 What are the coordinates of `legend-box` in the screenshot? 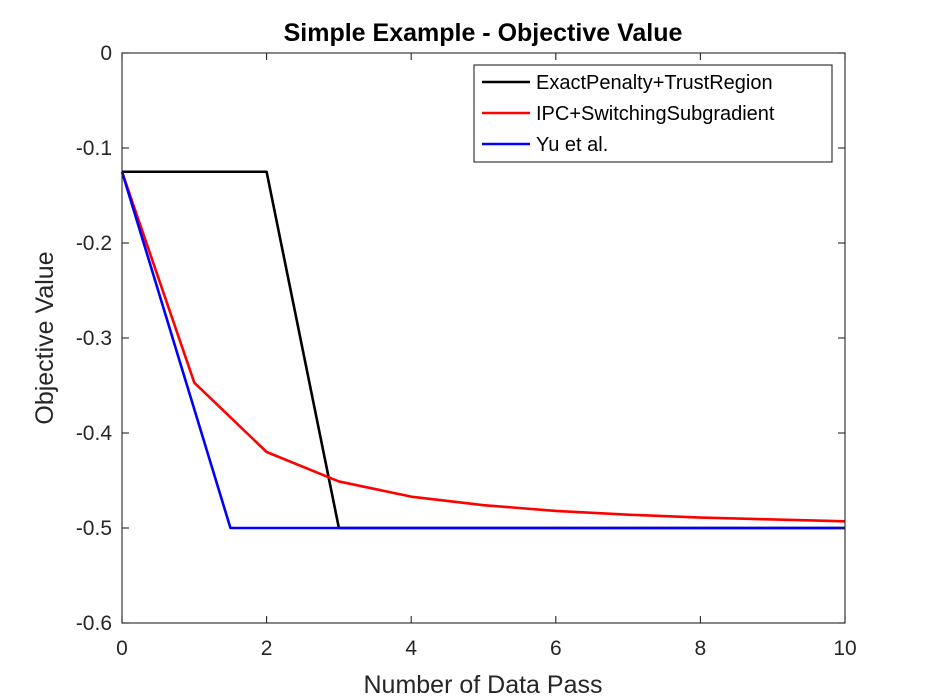 It's located at (653, 113).